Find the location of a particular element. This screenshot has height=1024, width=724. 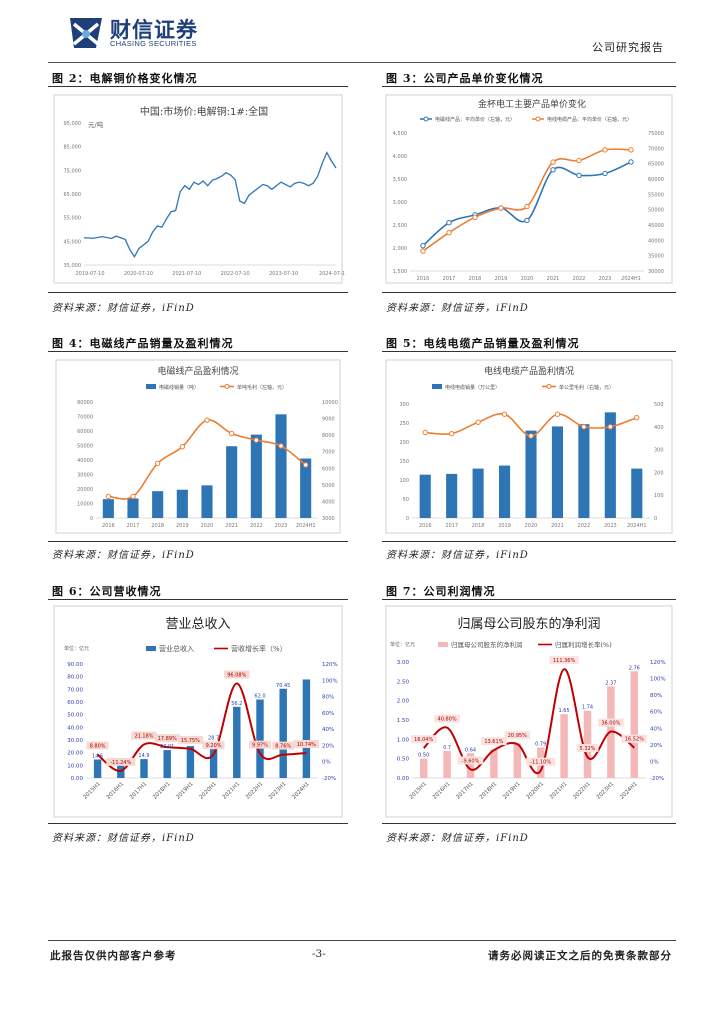

figure-4-source: 资料来源：财信证券，iFinD is located at coordinates (123, 555).